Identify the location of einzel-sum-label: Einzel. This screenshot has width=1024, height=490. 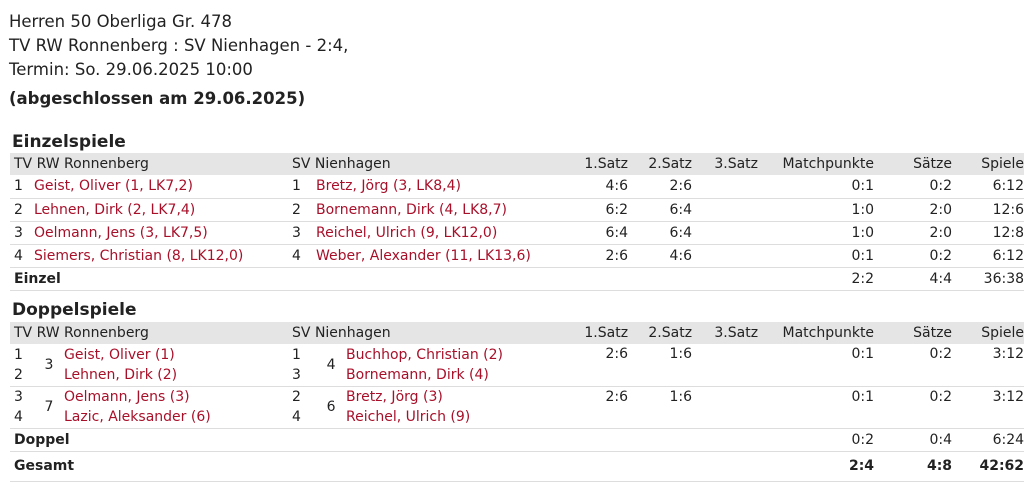
(151, 279).